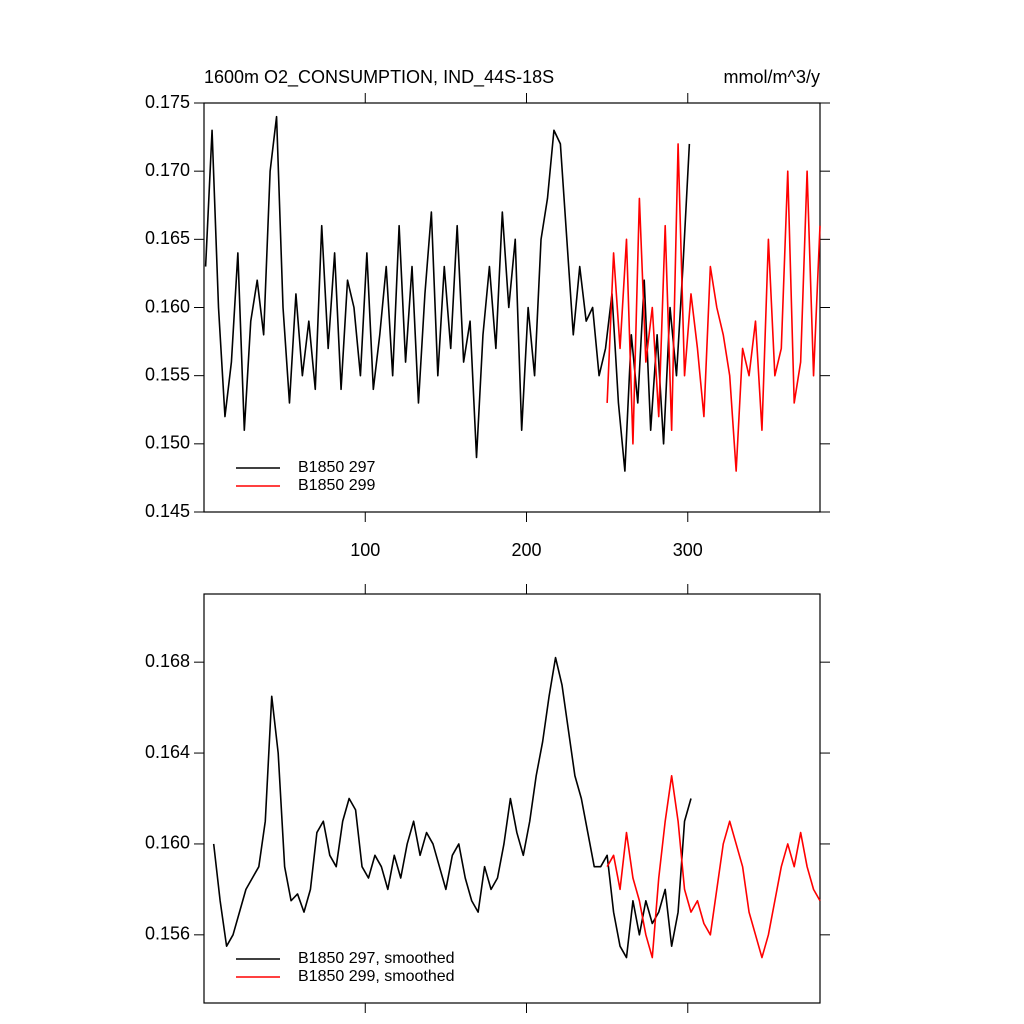 This screenshot has width=1024, height=1024. I want to click on y-tick-label: 0.175, so click(167, 102).